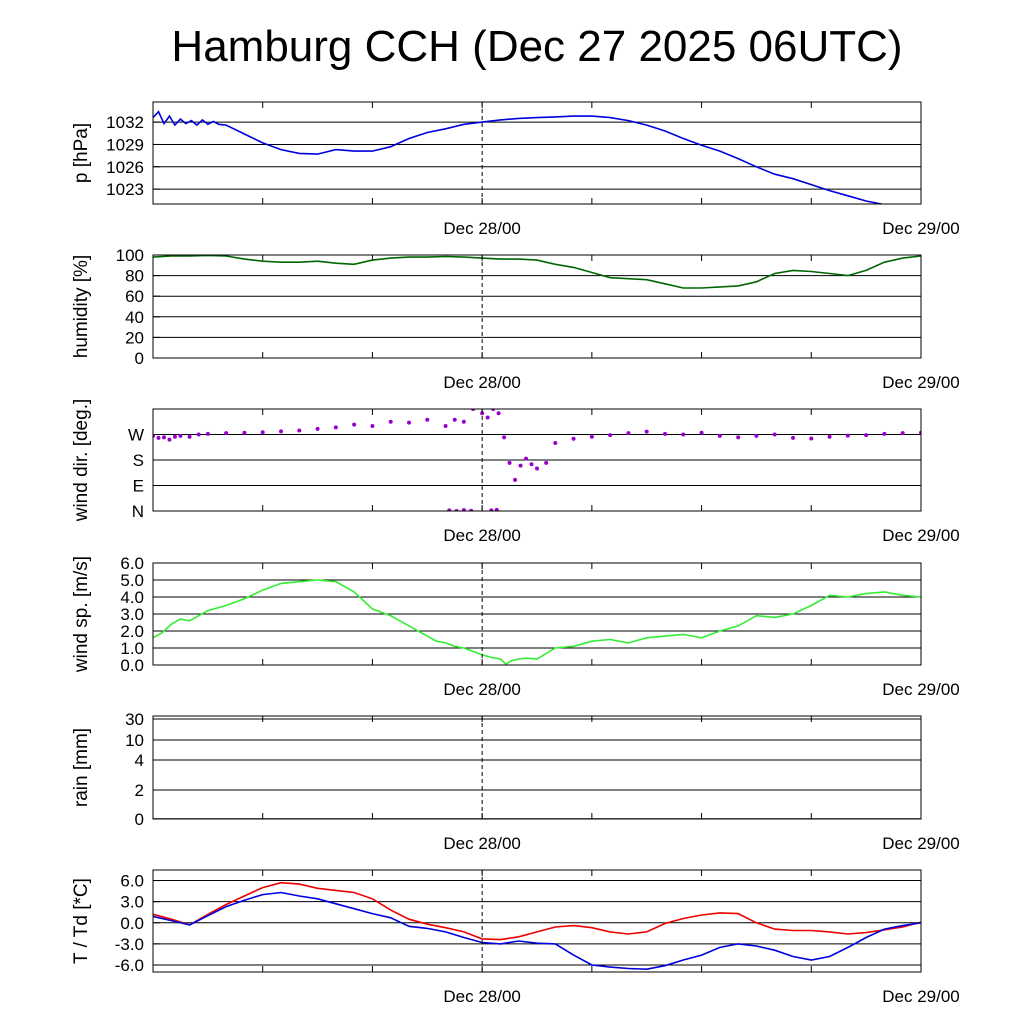 The width and height of the screenshot is (1024, 1029). What do you see at coordinates (134, 317) in the screenshot?
I see `humidity-ytick-label: 40` at bounding box center [134, 317].